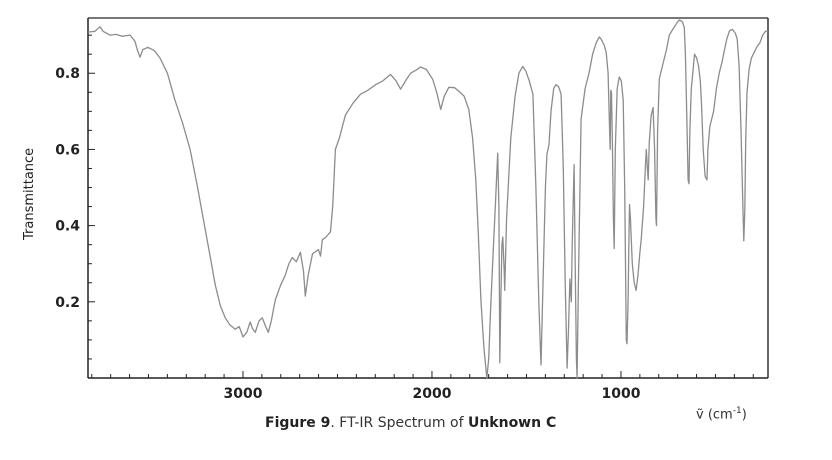 The width and height of the screenshot is (832, 460). I want to click on x-axis: 3000 2000 1000, so click(422, 386).